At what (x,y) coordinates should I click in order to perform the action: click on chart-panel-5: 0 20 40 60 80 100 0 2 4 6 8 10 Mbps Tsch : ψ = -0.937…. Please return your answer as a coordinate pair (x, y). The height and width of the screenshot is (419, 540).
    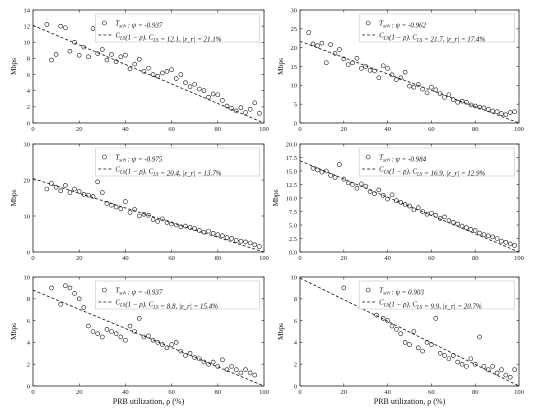
    Looking at the image, I should click on (139, 335).